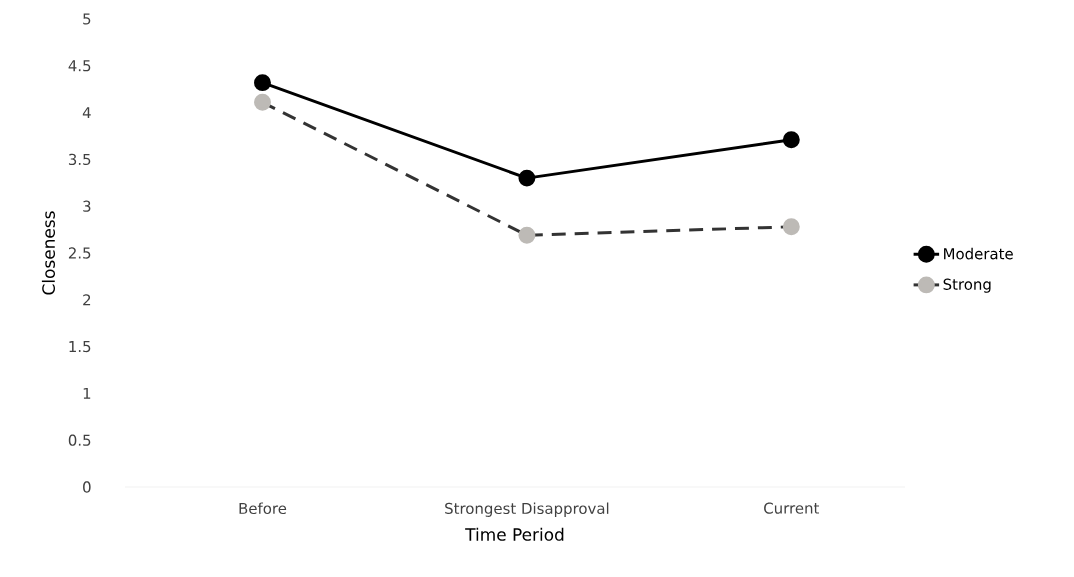 This screenshot has width=1074, height=577. What do you see at coordinates (48, 253) in the screenshot?
I see `y-axis-title: Closeness` at bounding box center [48, 253].